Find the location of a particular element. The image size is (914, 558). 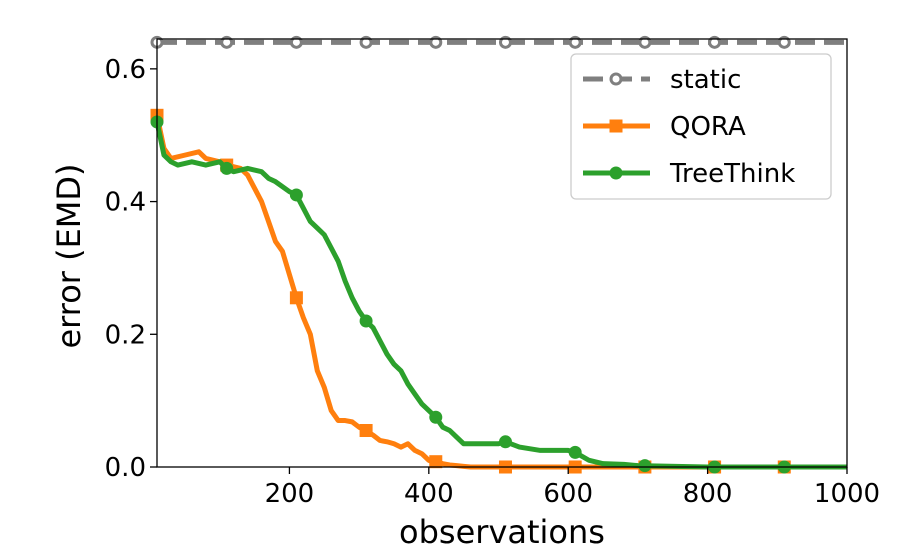

legend-marker-qora is located at coordinates (616, 126).